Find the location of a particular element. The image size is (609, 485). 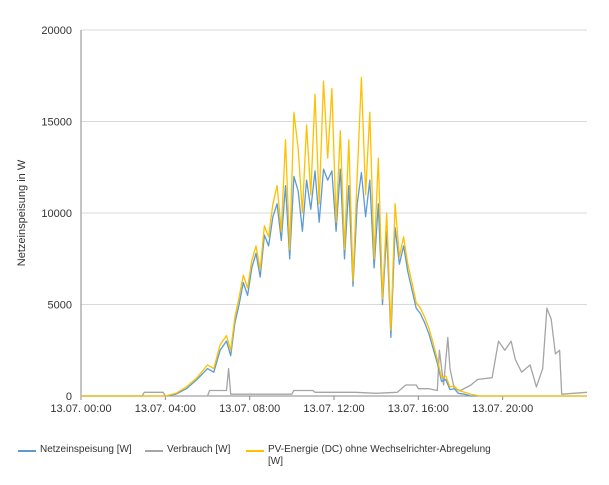

y-tick-label: 20000 is located at coordinates (56, 31).